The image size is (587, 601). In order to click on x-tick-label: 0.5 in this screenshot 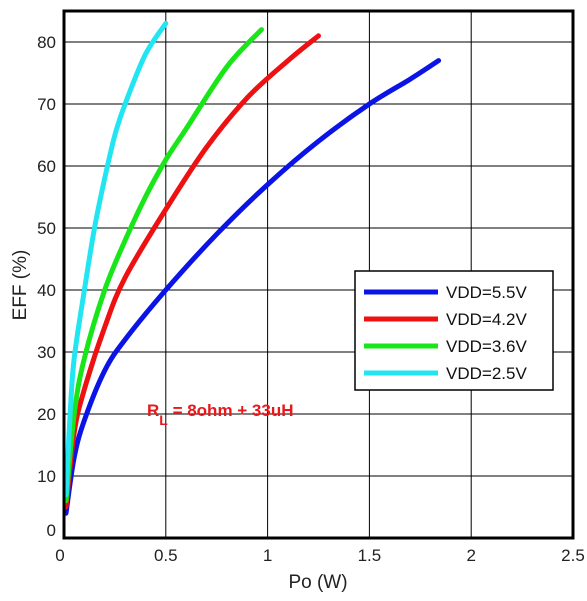, I will do `click(166, 555)`.